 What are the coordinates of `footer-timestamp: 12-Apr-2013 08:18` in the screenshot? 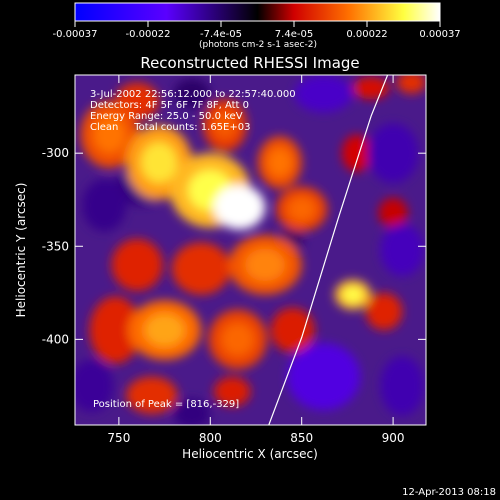 It's located at (449, 492).